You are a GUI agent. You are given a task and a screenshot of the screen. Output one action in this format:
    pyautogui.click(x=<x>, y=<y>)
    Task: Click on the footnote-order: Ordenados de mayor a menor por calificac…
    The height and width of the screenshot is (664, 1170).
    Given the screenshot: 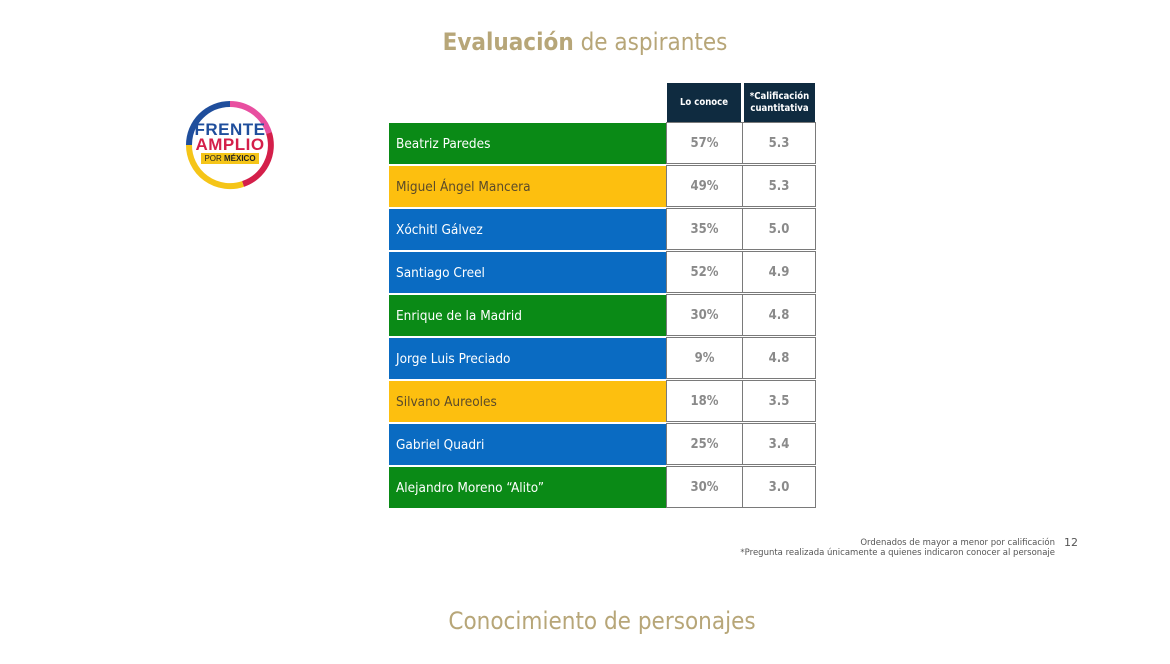 What is the action you would take?
    pyautogui.click(x=957, y=543)
    